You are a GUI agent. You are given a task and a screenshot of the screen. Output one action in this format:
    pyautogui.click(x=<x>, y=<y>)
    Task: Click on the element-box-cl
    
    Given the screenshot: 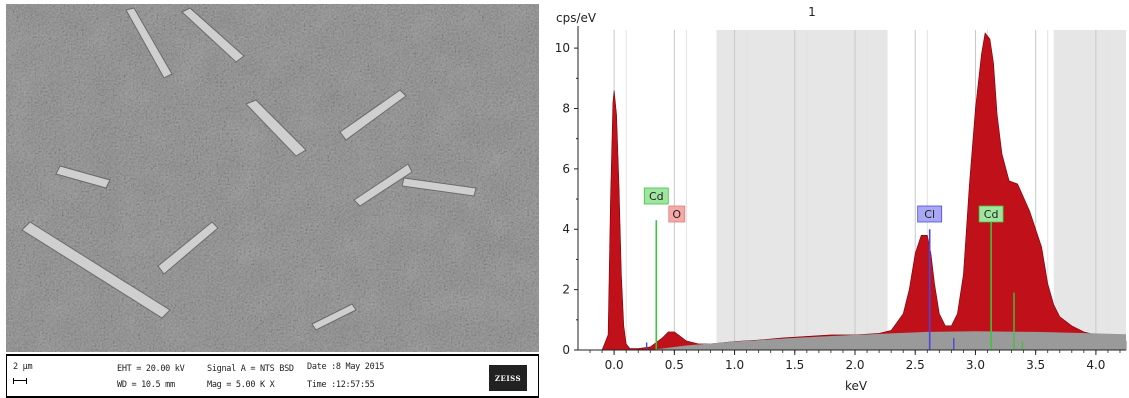 What is the action you would take?
    pyautogui.click(x=930, y=214)
    